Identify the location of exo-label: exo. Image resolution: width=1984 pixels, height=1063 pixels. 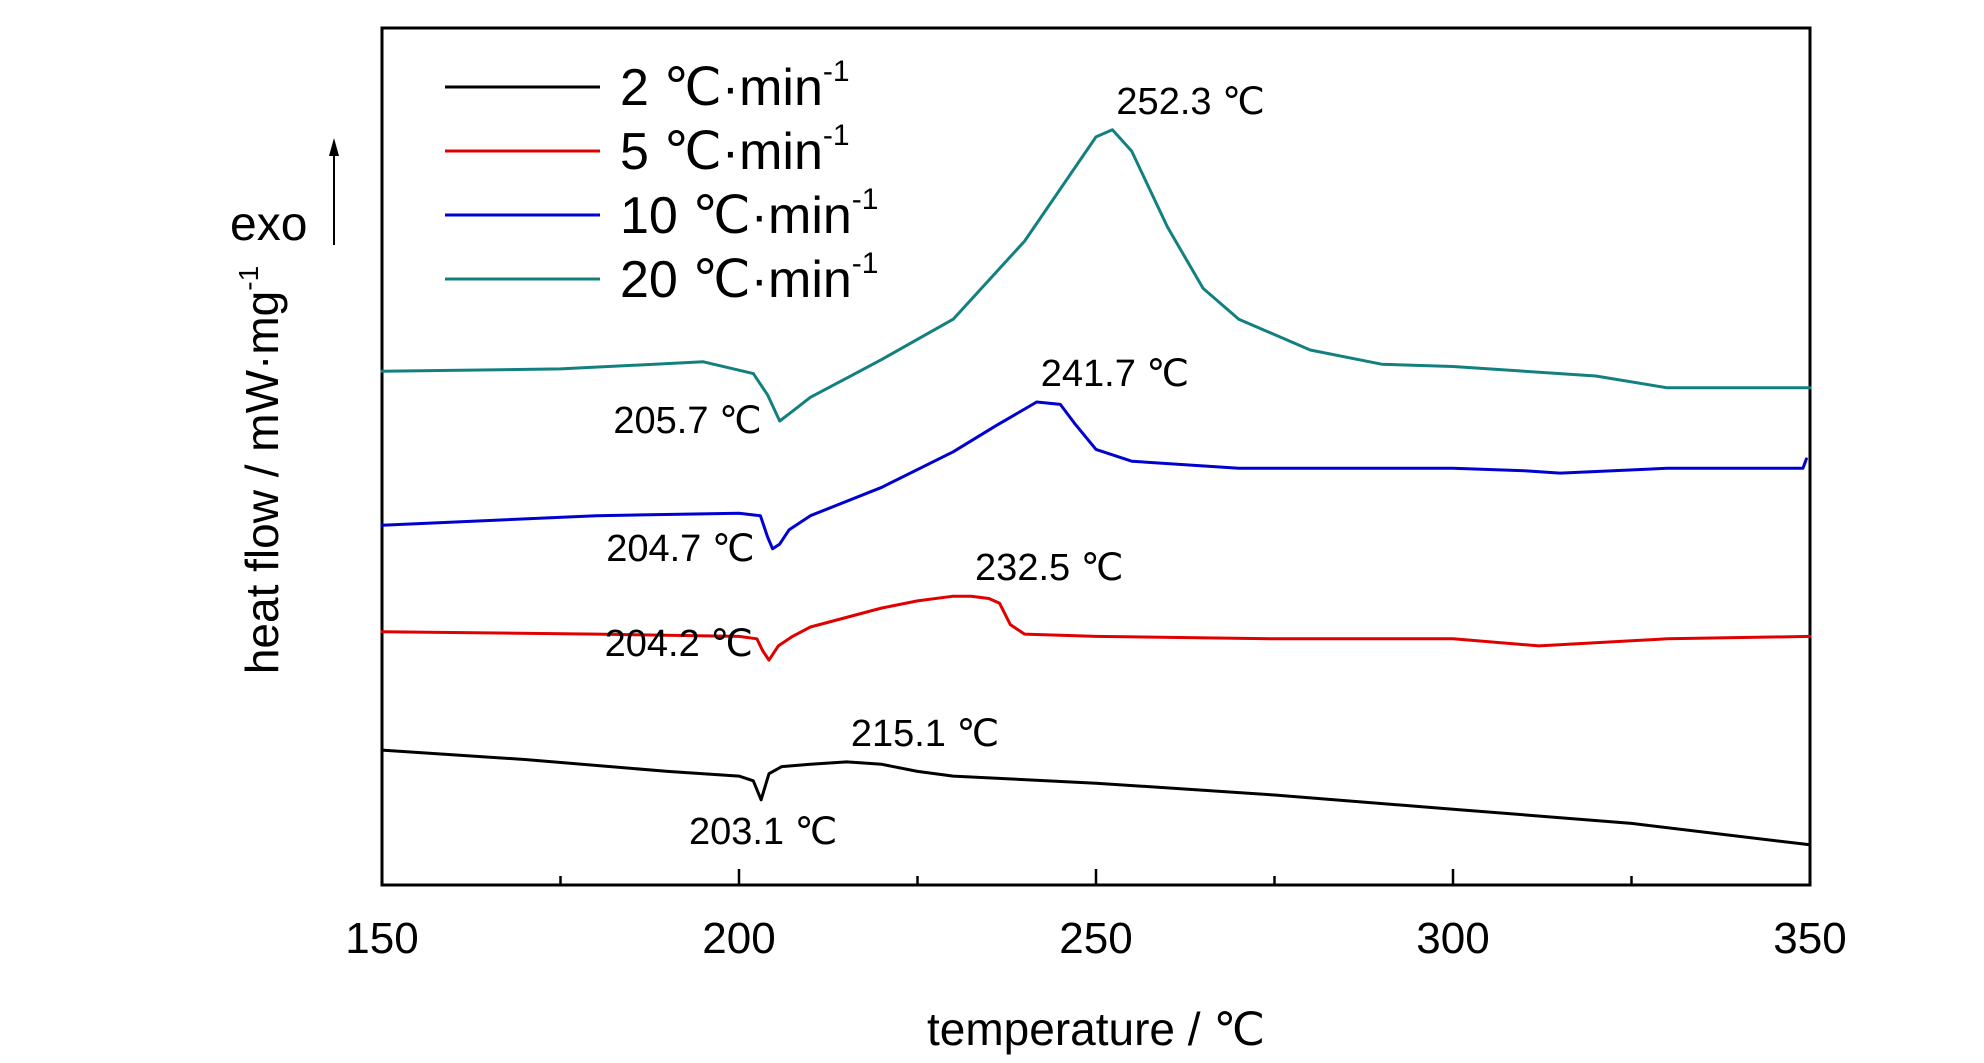
(268, 224).